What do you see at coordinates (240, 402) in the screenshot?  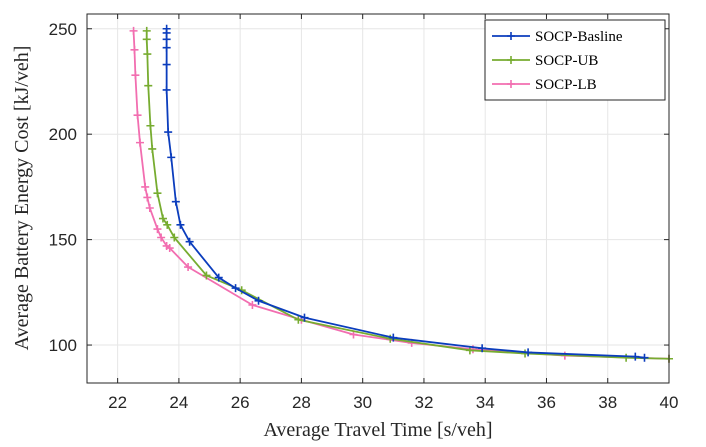 I see `x-tick-label: 26` at bounding box center [240, 402].